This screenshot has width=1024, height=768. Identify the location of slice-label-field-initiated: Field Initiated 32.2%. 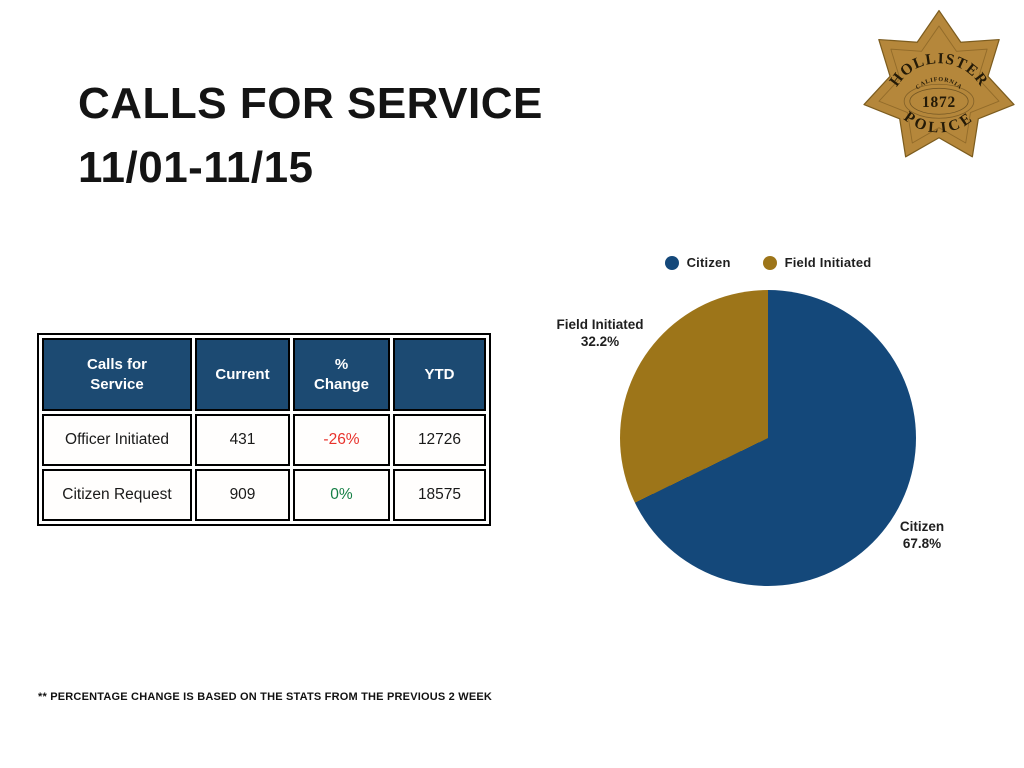
(600, 333).